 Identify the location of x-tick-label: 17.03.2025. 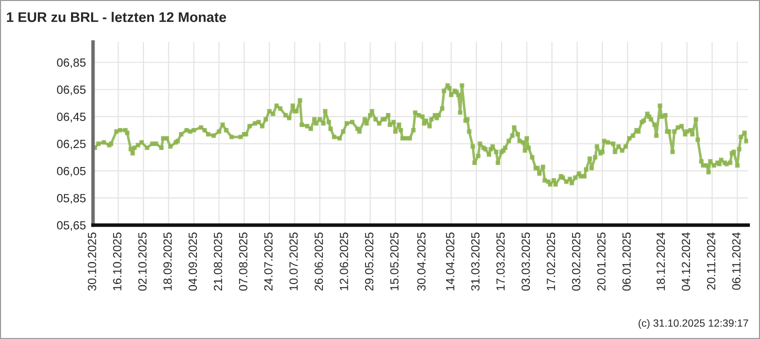
(500, 261).